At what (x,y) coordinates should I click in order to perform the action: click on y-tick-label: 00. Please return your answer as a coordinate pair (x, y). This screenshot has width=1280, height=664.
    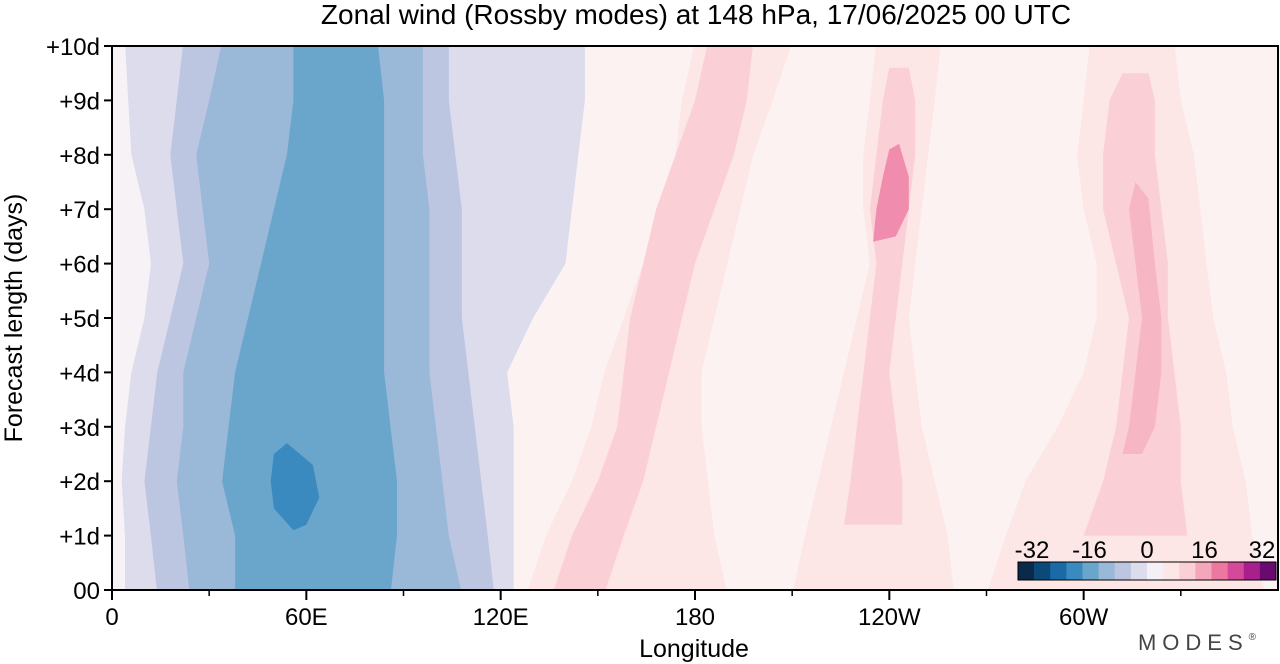
    Looking at the image, I should click on (86, 591).